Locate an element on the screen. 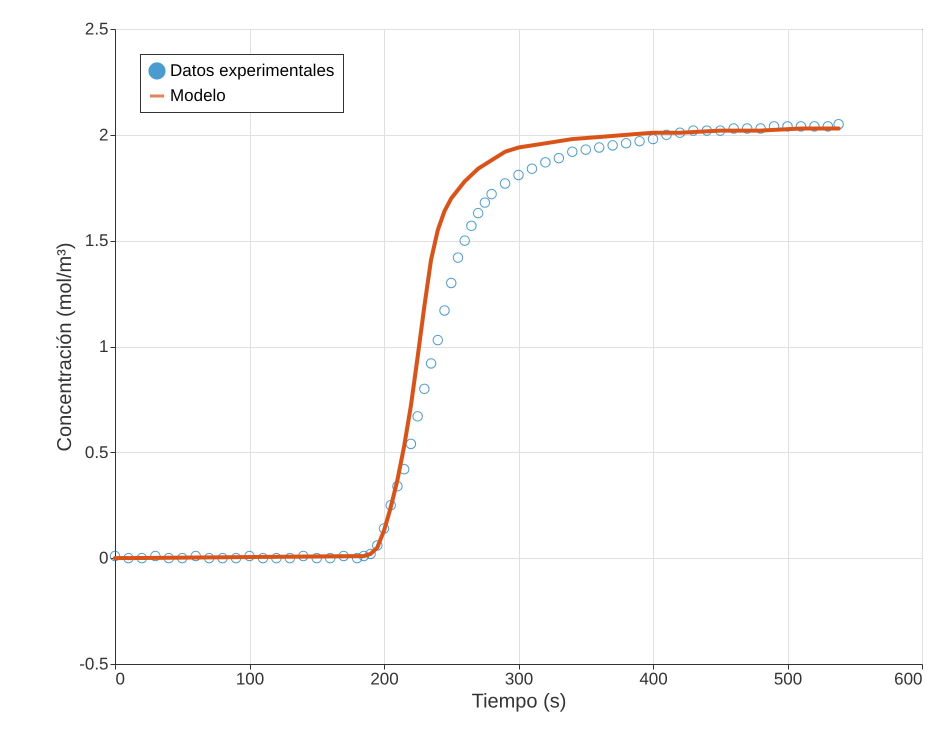 The image size is (948, 744). x-tick-label: 0 is located at coordinates (120, 679).